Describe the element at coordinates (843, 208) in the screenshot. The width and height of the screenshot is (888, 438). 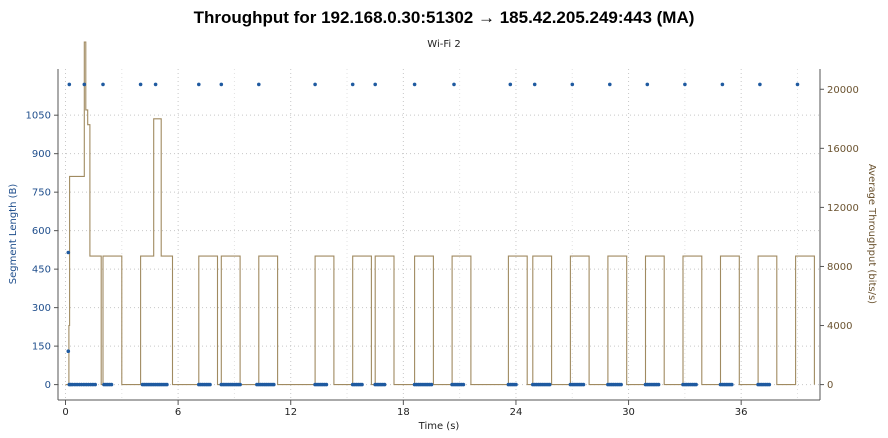
I see `y-right-tick-label: 12000` at that location.